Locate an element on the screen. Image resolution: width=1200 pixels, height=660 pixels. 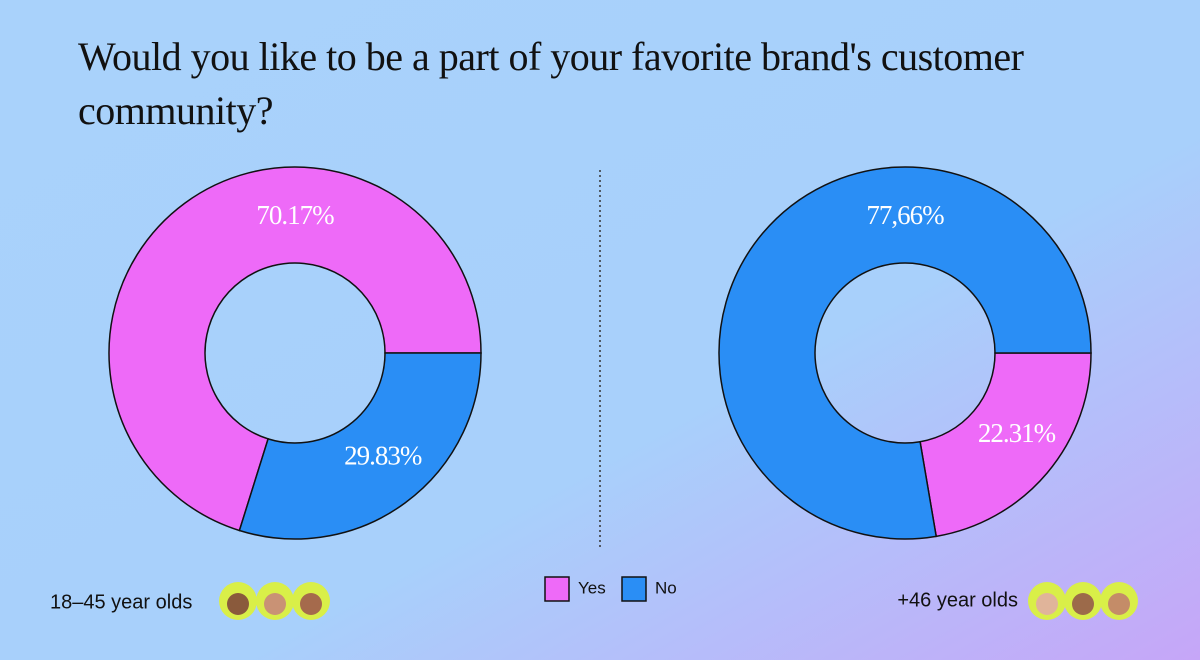
legend-label: Yes is located at coordinates (592, 587).